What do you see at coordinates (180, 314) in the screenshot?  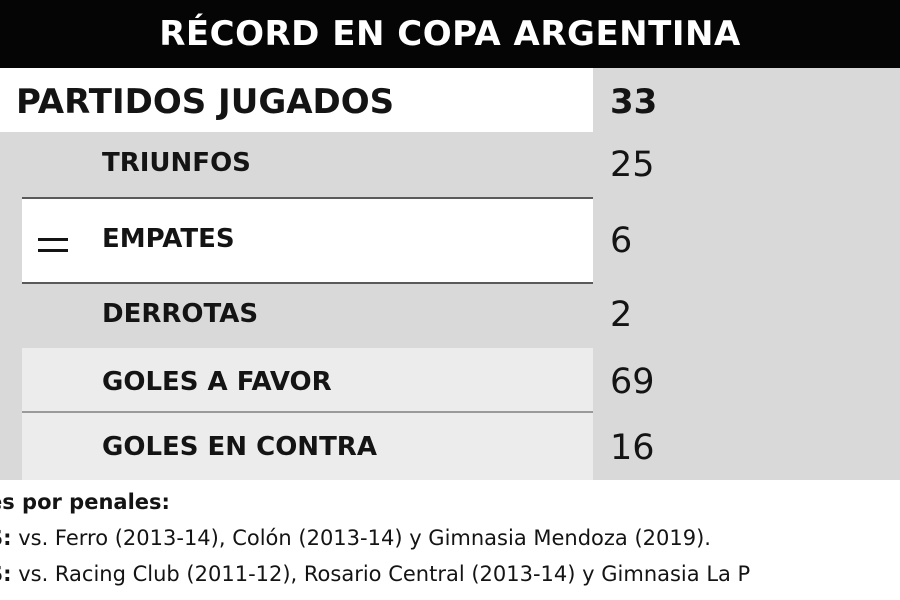 I see `stat-label-derrotas: DERROTAS` at bounding box center [180, 314].